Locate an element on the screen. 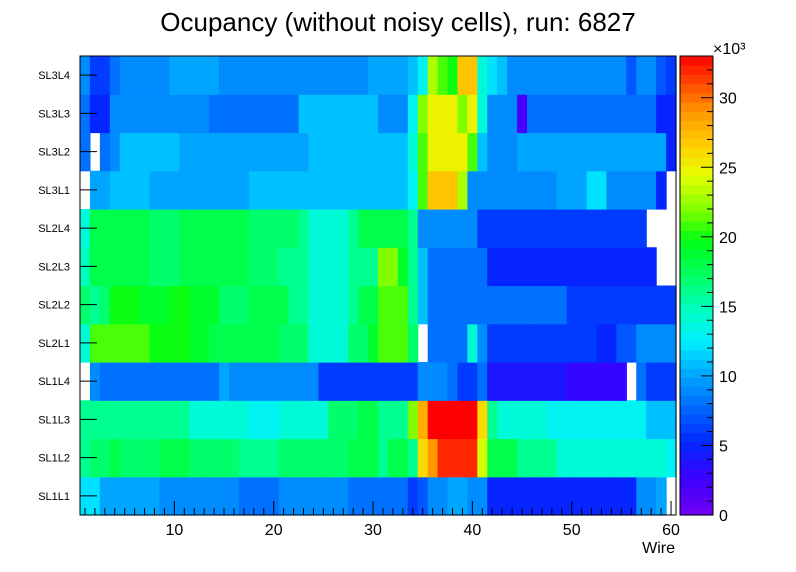  x-axis-label: Wire is located at coordinates (658, 548).